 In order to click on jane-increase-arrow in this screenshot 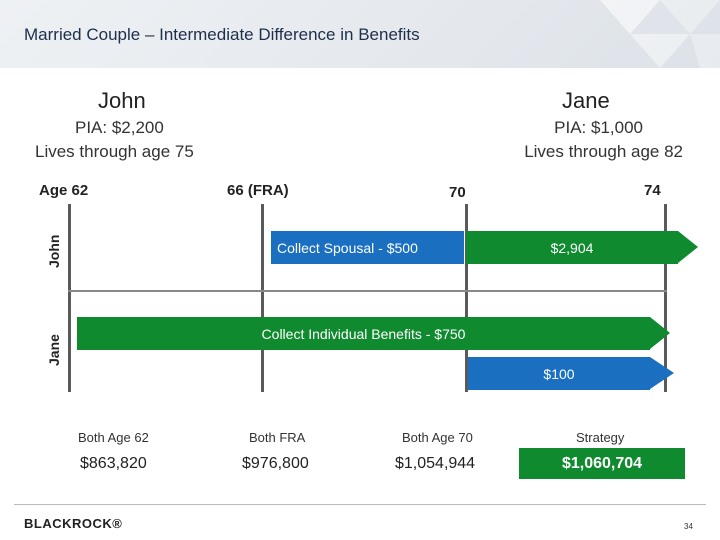, I will do `click(662, 373)`.